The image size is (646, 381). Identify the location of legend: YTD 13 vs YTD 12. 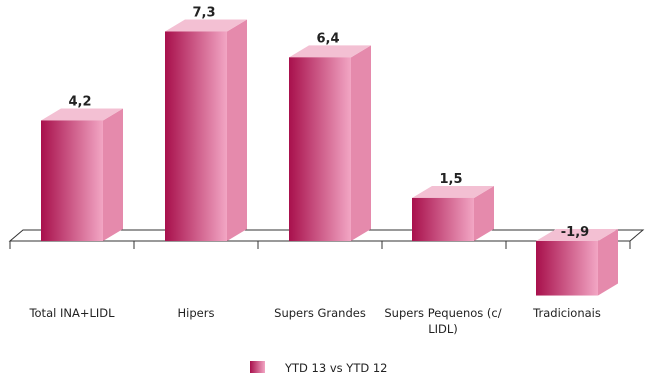
(319, 368).